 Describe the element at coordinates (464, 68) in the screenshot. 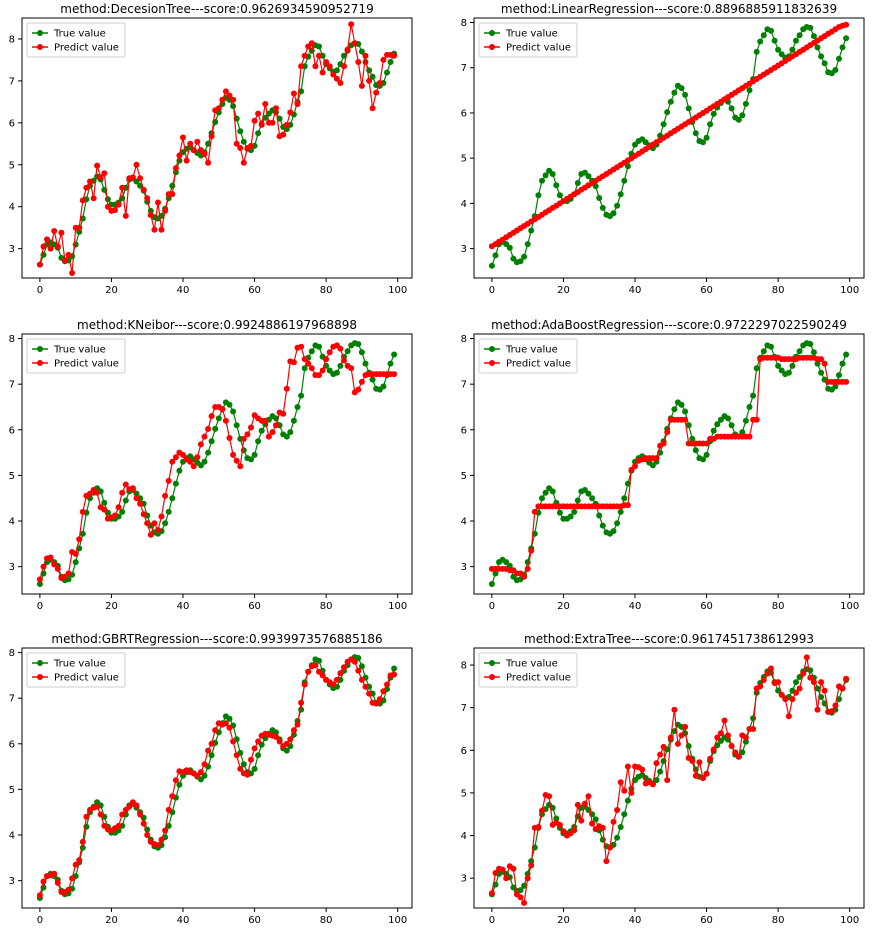

I see `y-tick-label: 7` at that location.